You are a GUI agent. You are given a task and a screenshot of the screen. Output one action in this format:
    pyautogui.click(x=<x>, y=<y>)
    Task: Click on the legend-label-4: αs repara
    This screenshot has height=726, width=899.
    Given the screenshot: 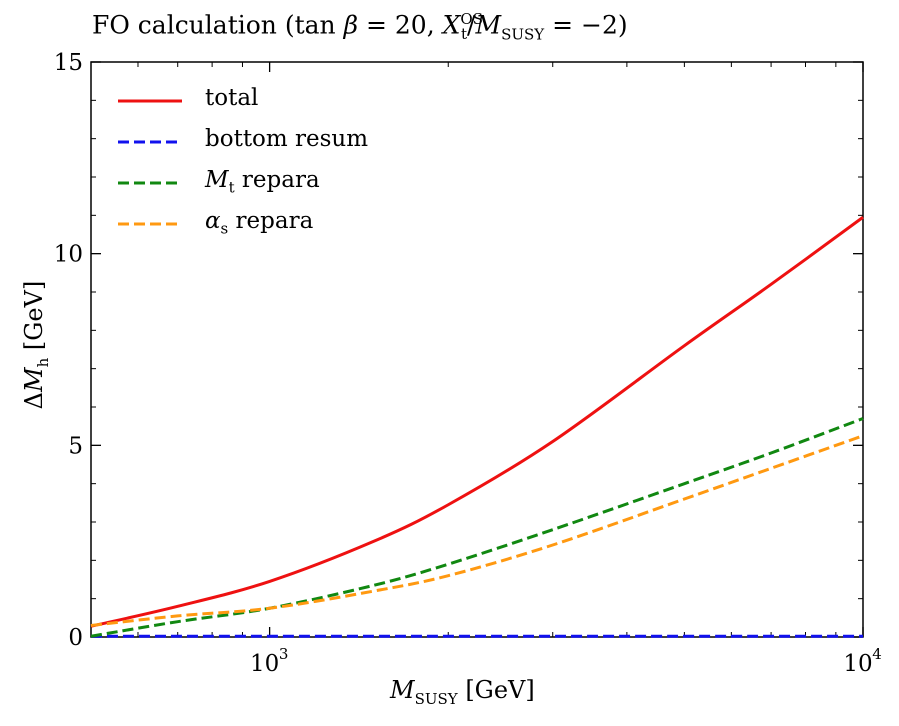 What is the action you would take?
    pyautogui.click(x=259, y=223)
    